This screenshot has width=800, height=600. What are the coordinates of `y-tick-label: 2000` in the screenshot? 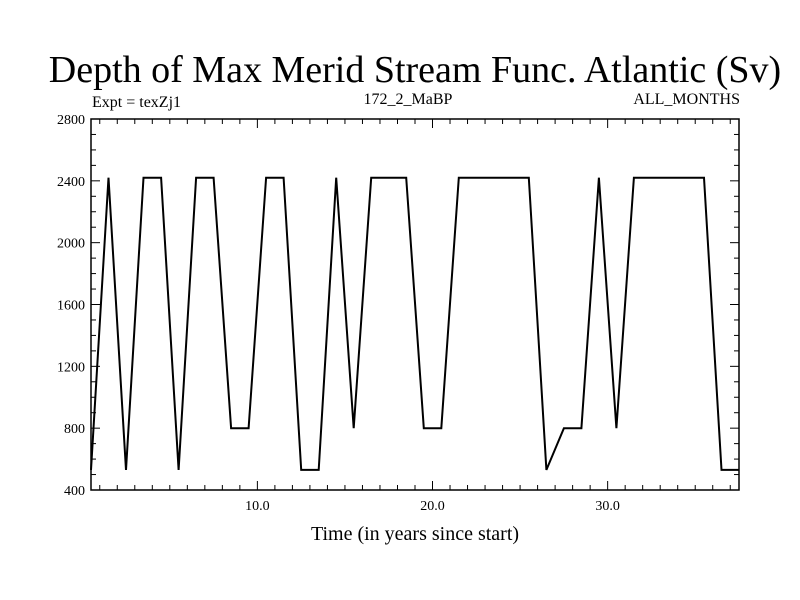 It's located at (71, 244).